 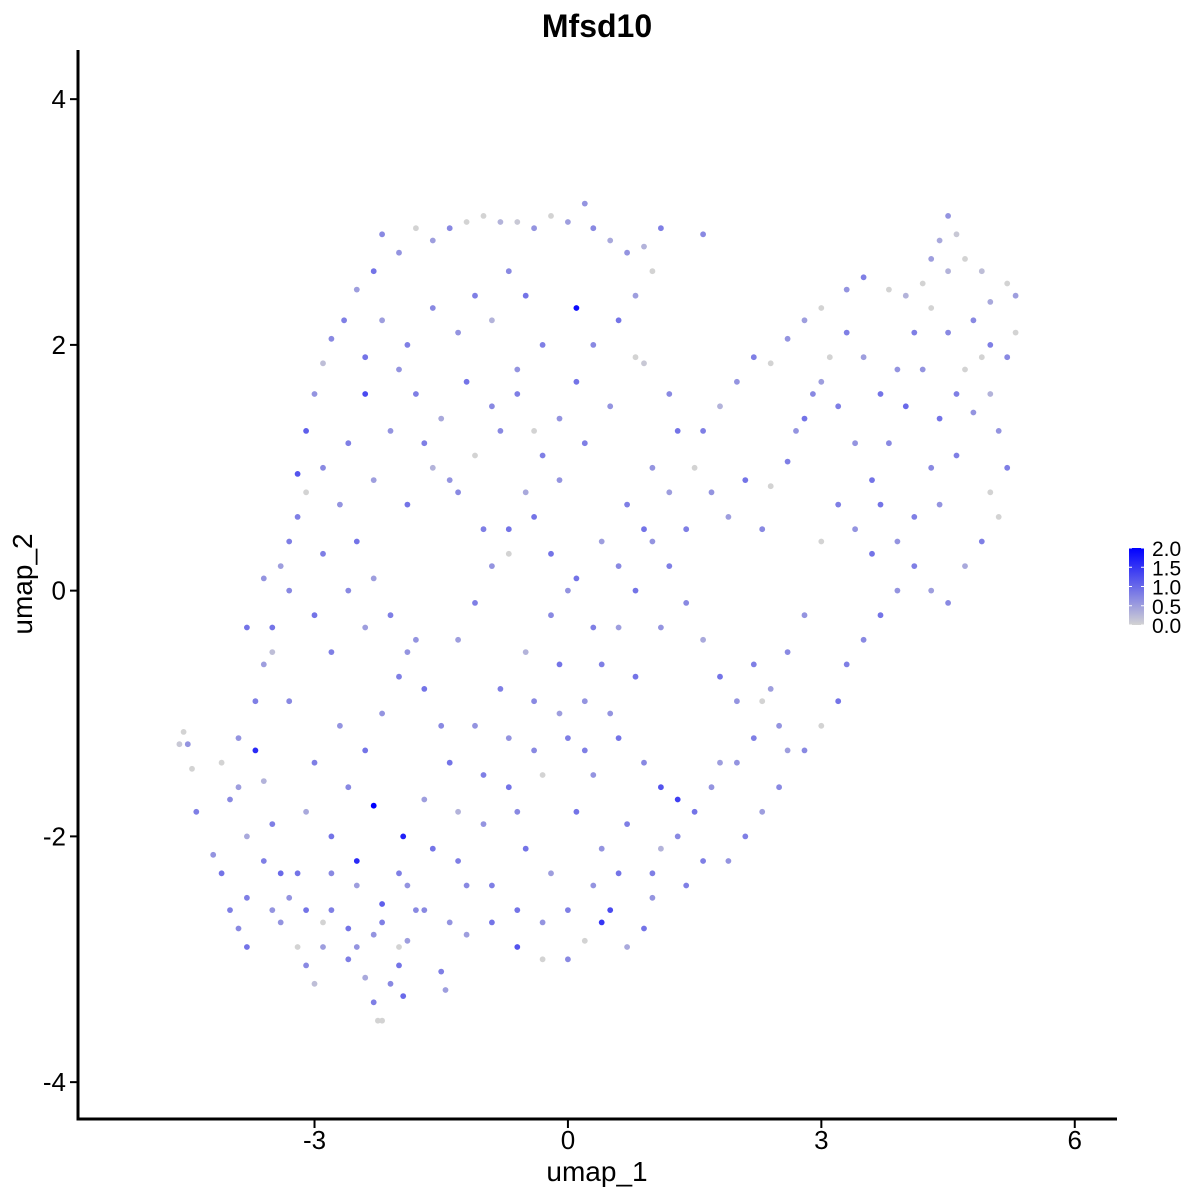 I want to click on colorbar-tick-label: 1.0, so click(x=1166, y=588).